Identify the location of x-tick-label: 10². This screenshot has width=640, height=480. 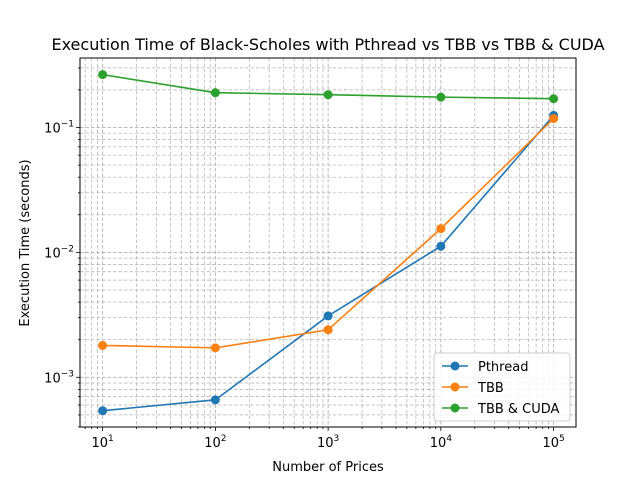
(215, 442).